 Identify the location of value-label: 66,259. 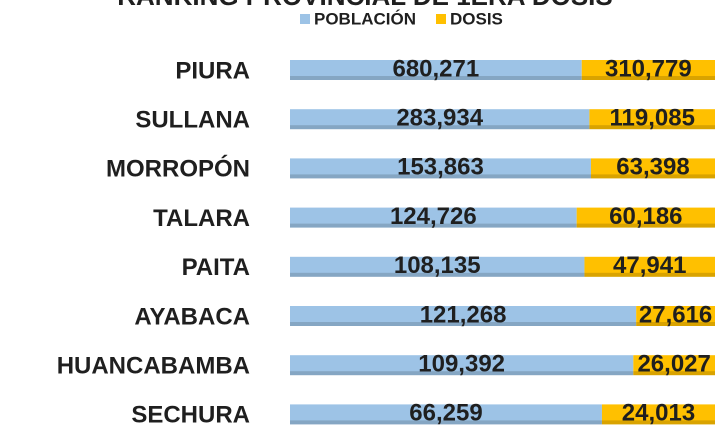
(445, 413).